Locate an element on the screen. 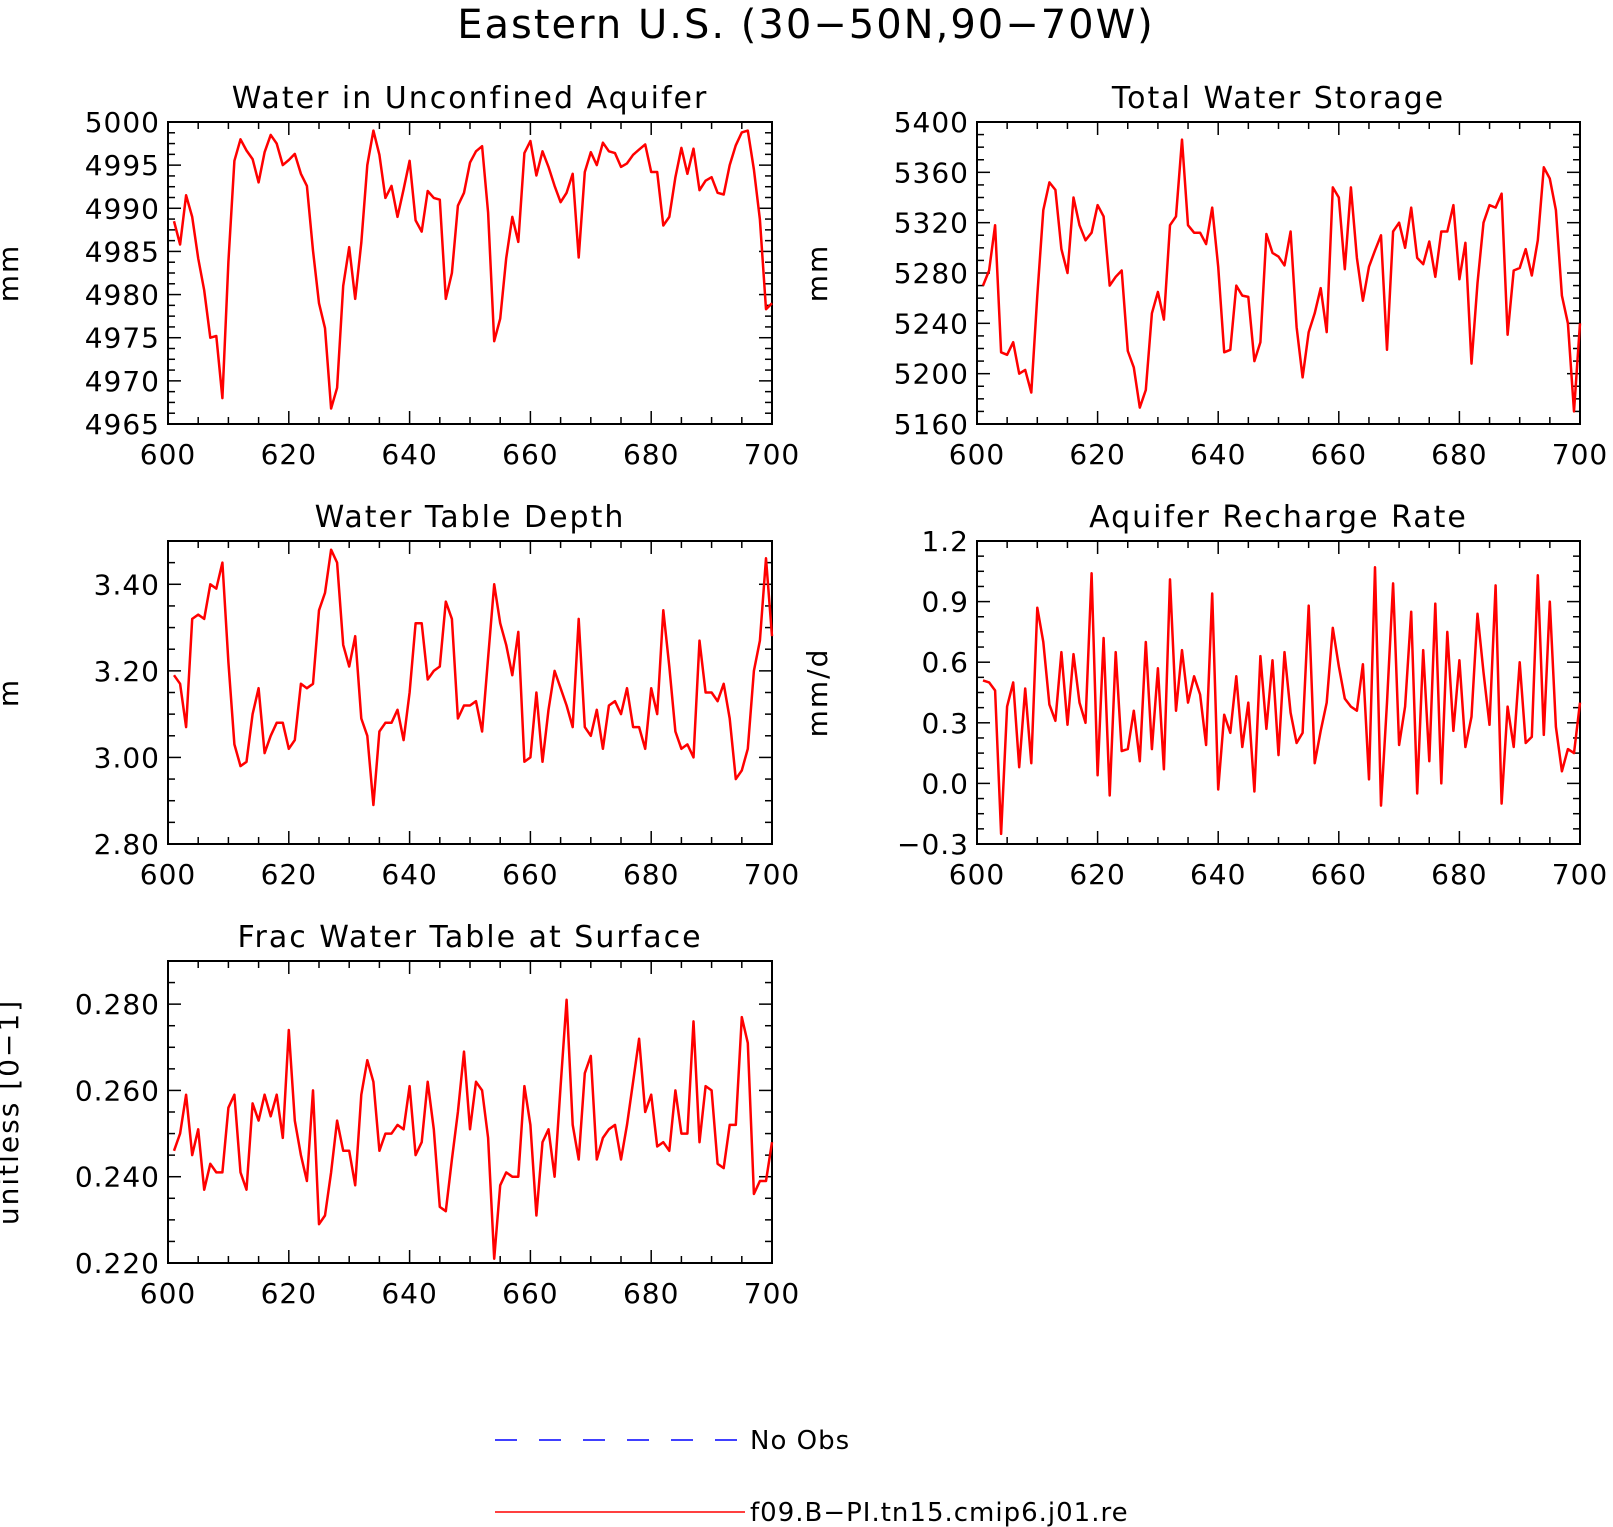 The width and height of the screenshot is (1613, 1527). legend-label: f09.B−PI.tn15.cmip6.j01.re is located at coordinates (939, 1512).